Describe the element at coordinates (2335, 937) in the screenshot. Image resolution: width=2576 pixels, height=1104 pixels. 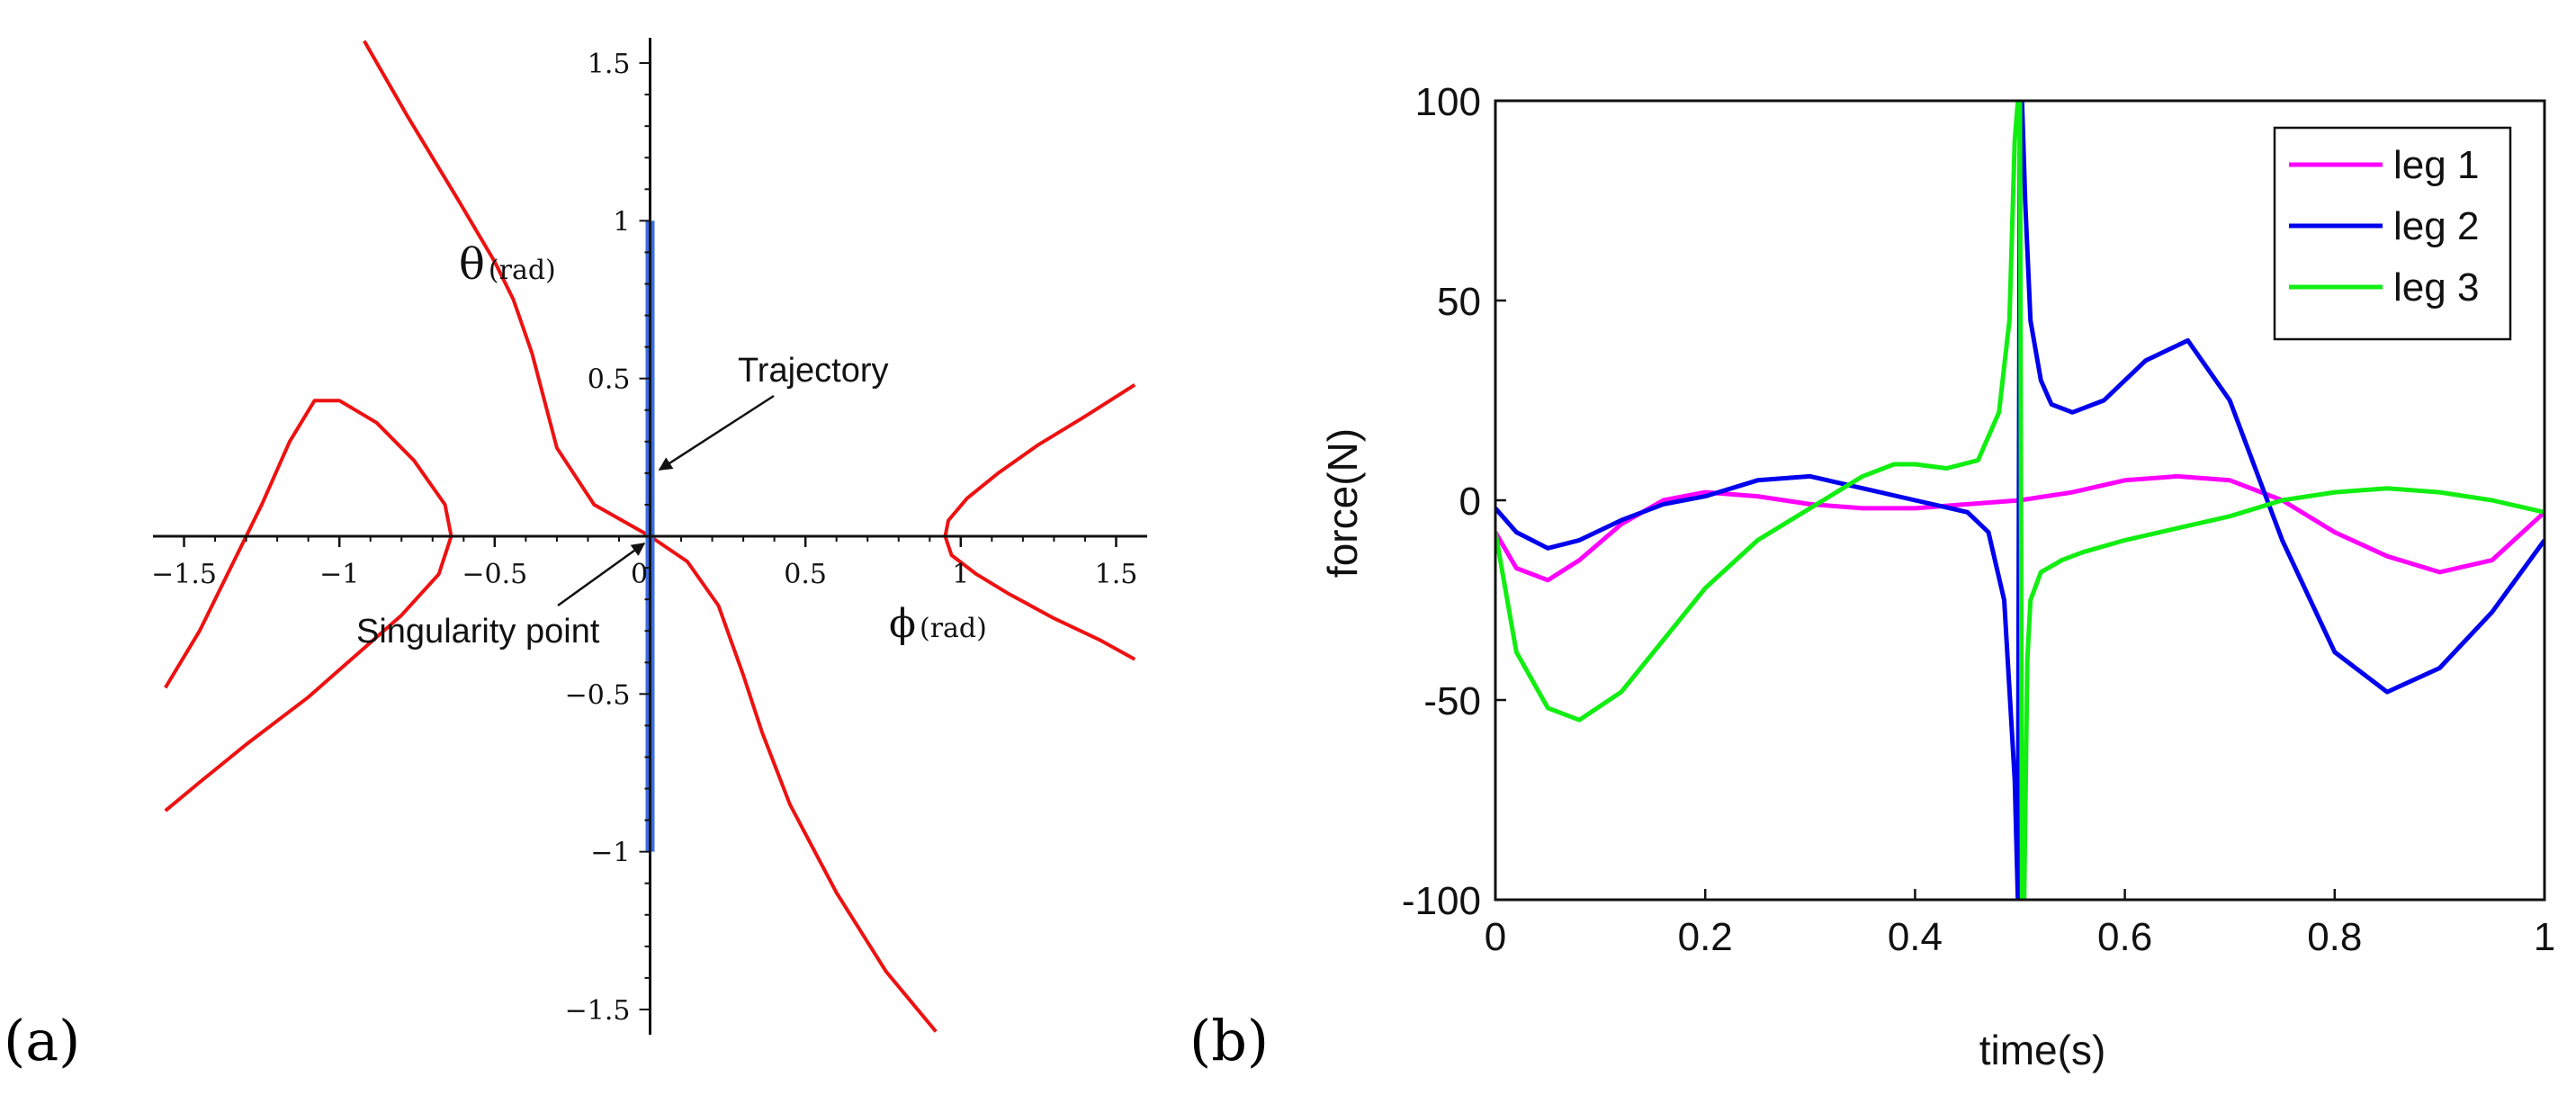
I see `x-tick-label: 0.8` at that location.